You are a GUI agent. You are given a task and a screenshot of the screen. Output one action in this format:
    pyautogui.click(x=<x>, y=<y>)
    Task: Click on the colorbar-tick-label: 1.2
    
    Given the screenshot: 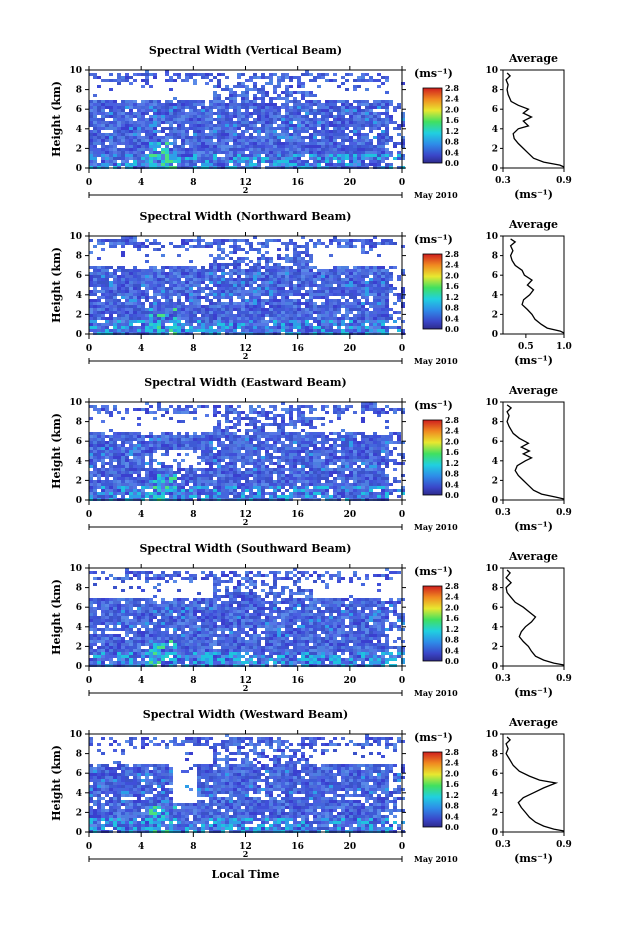 What is the action you would take?
    pyautogui.click(x=452, y=131)
    